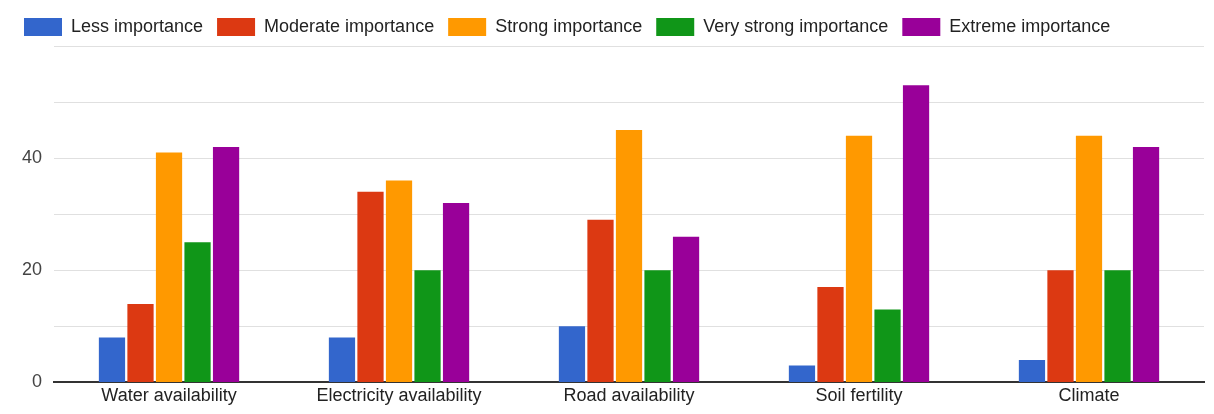  What do you see at coordinates (859, 395) in the screenshot?
I see `x-tick-label: Soil fertility` at bounding box center [859, 395].